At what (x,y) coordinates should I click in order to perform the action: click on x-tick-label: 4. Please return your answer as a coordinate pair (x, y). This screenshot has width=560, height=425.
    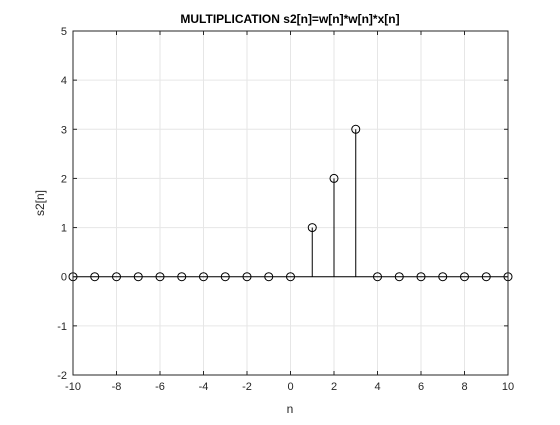
    Looking at the image, I should click on (377, 387).